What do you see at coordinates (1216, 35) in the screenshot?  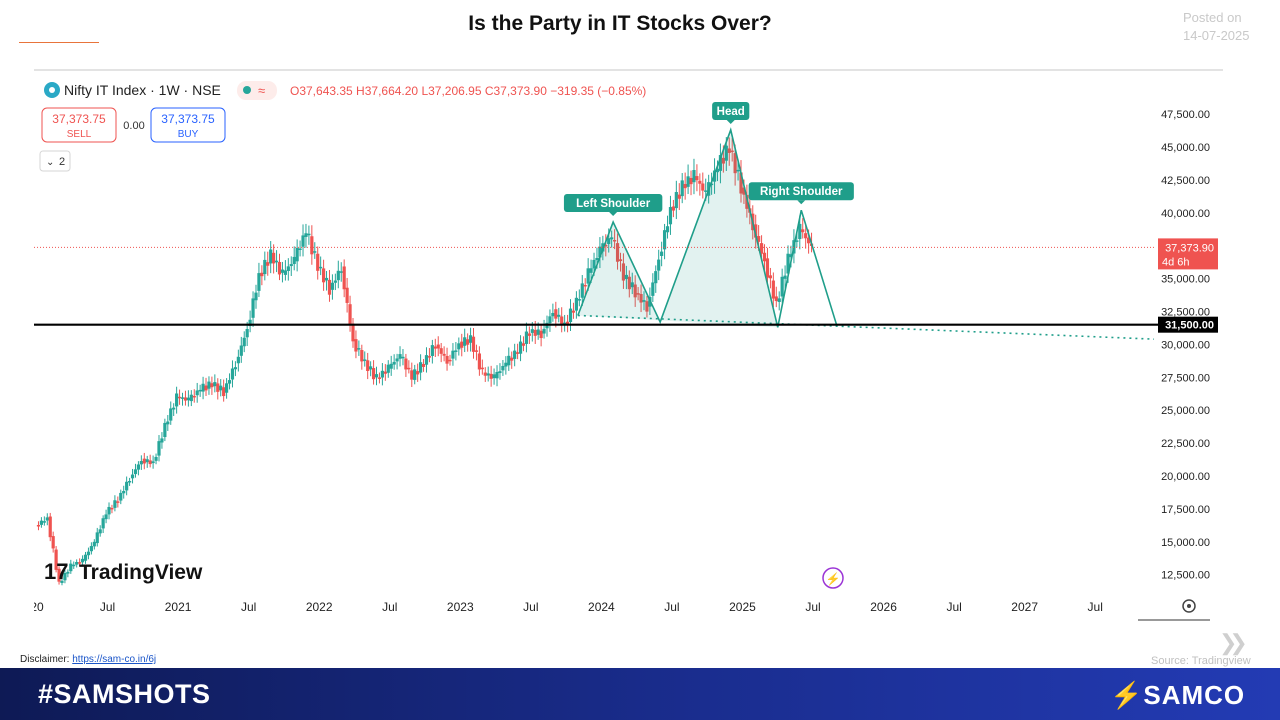 I see `posted-value: 14-07-2025` at bounding box center [1216, 35].